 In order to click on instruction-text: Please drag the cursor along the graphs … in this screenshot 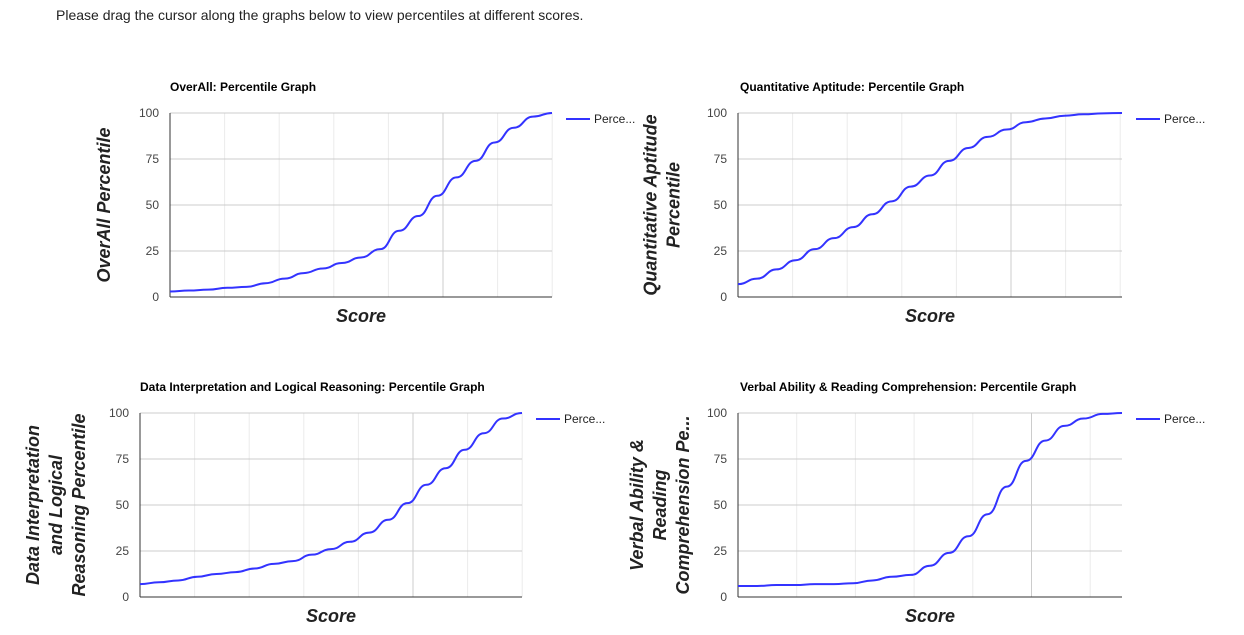, I will do `click(320, 15)`.